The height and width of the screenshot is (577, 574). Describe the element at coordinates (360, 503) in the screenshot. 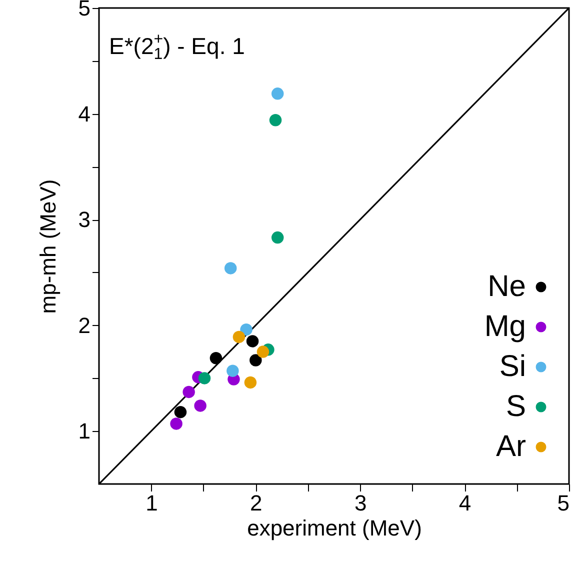

I see `x-tick-label: 3` at that location.